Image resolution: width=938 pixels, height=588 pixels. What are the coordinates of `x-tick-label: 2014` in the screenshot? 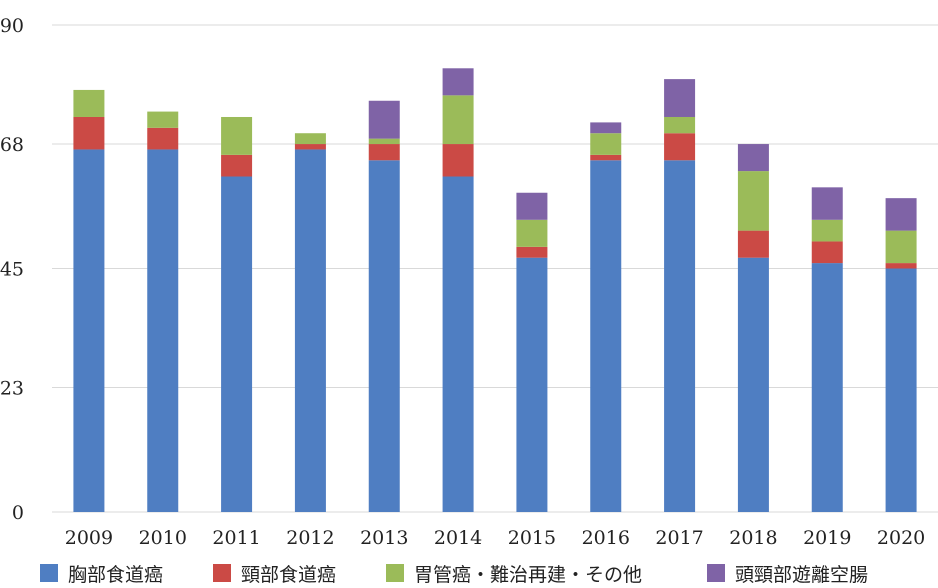 It's located at (458, 538).